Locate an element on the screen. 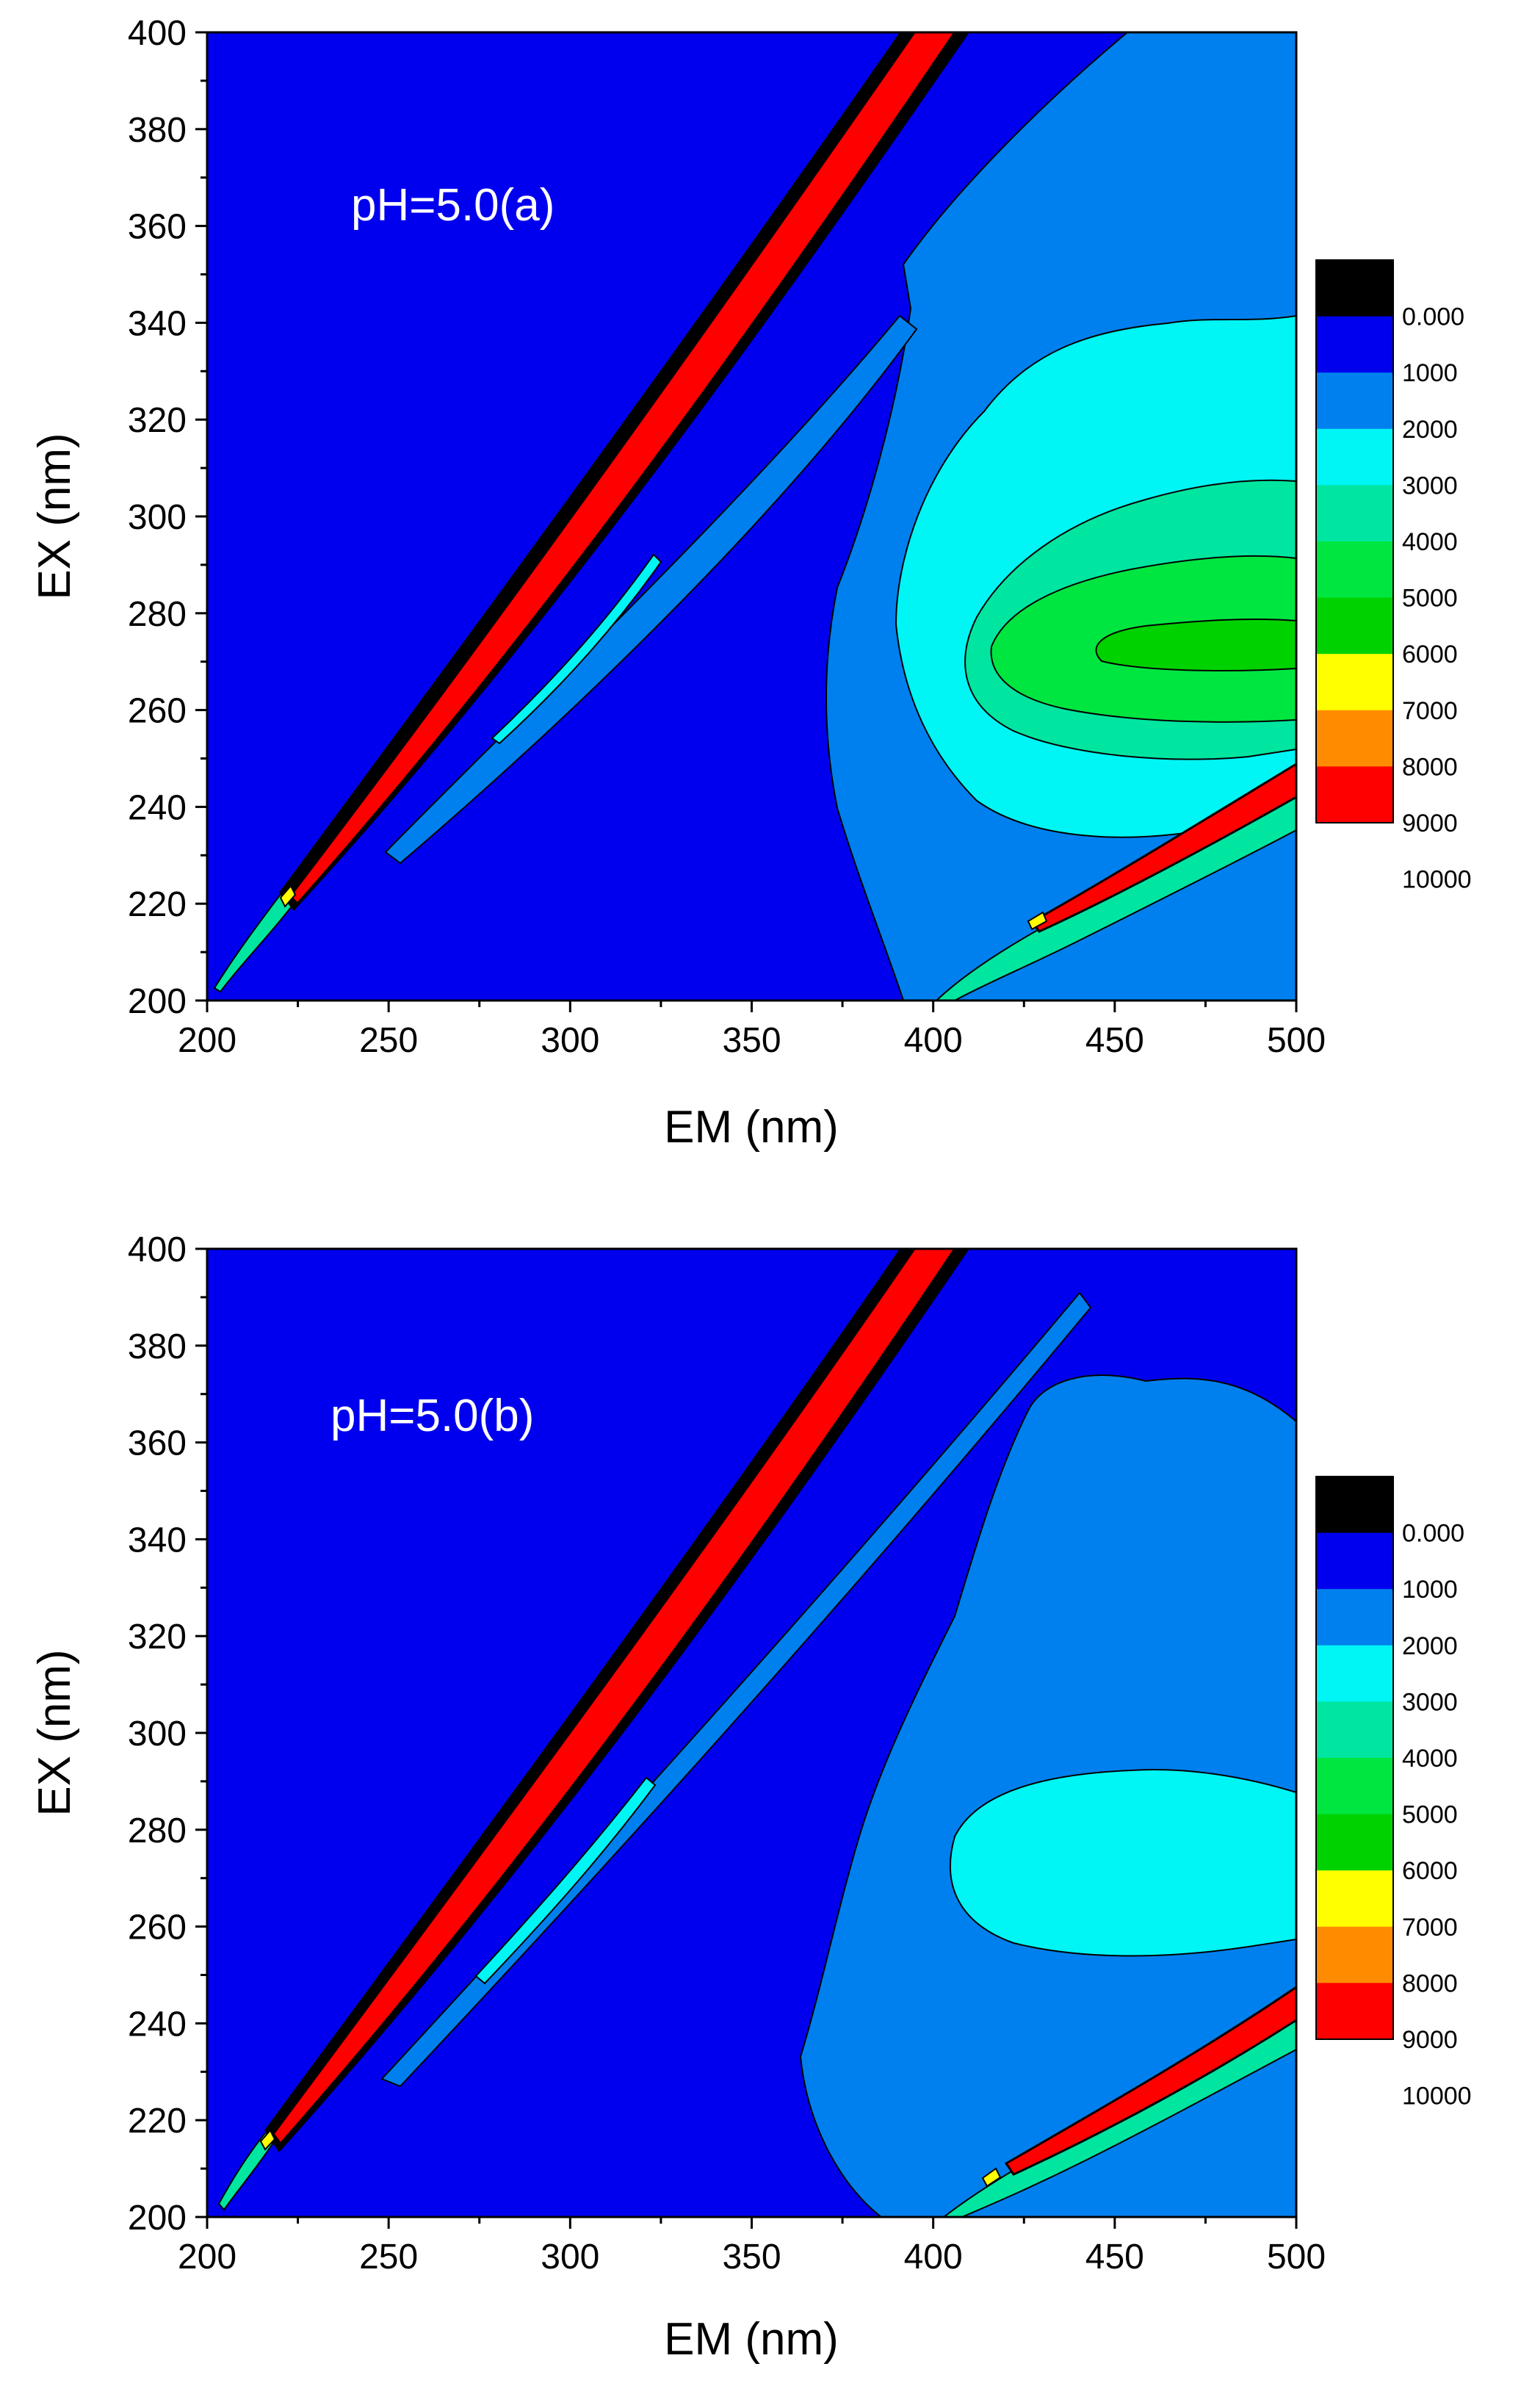  annotation-b: pH=5.0(b) is located at coordinates (432, 1416).